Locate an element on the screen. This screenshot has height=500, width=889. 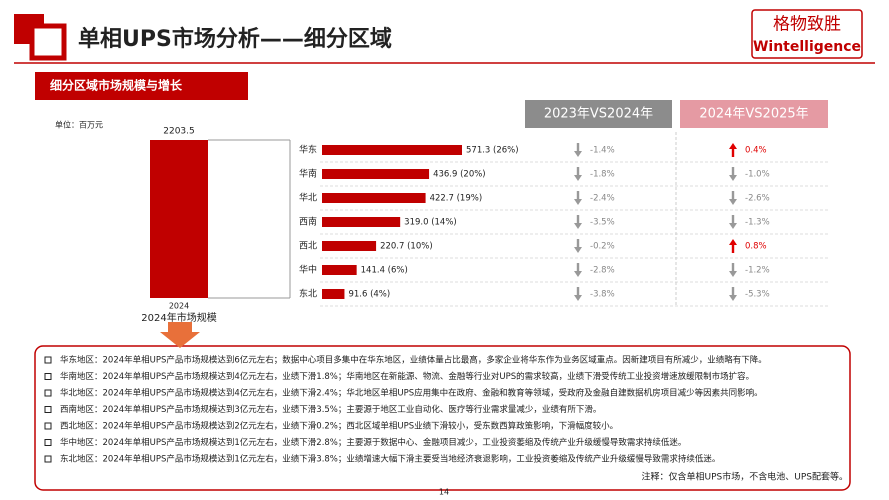
bar-value-label: 319.0 (14%) is located at coordinates (430, 223).